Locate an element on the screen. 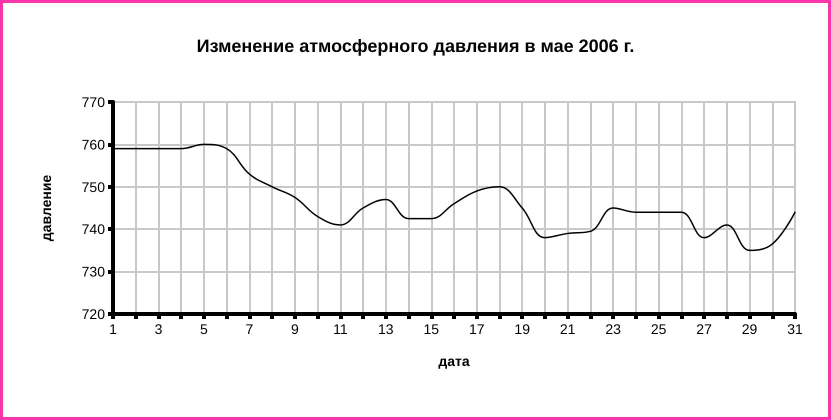 Image resolution: width=831 pixels, height=420 pixels. x-tick-label: 9 is located at coordinates (294, 329).